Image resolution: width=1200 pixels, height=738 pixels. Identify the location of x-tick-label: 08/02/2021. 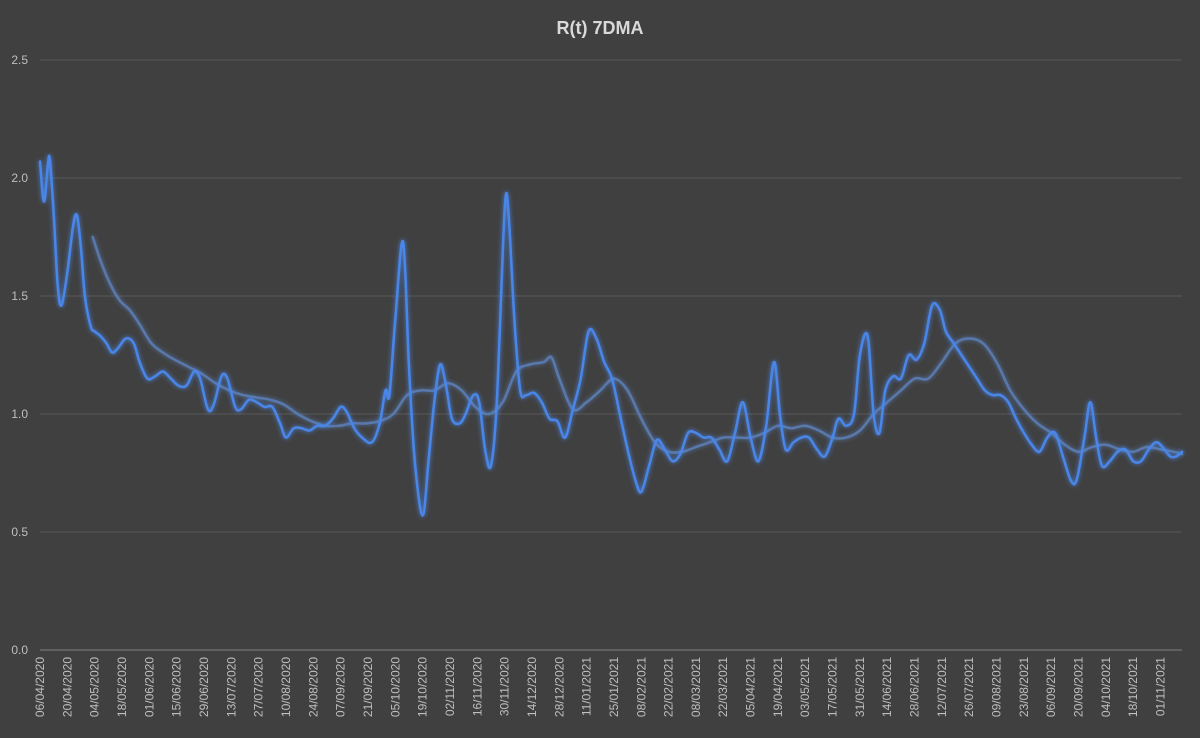
(641, 687).